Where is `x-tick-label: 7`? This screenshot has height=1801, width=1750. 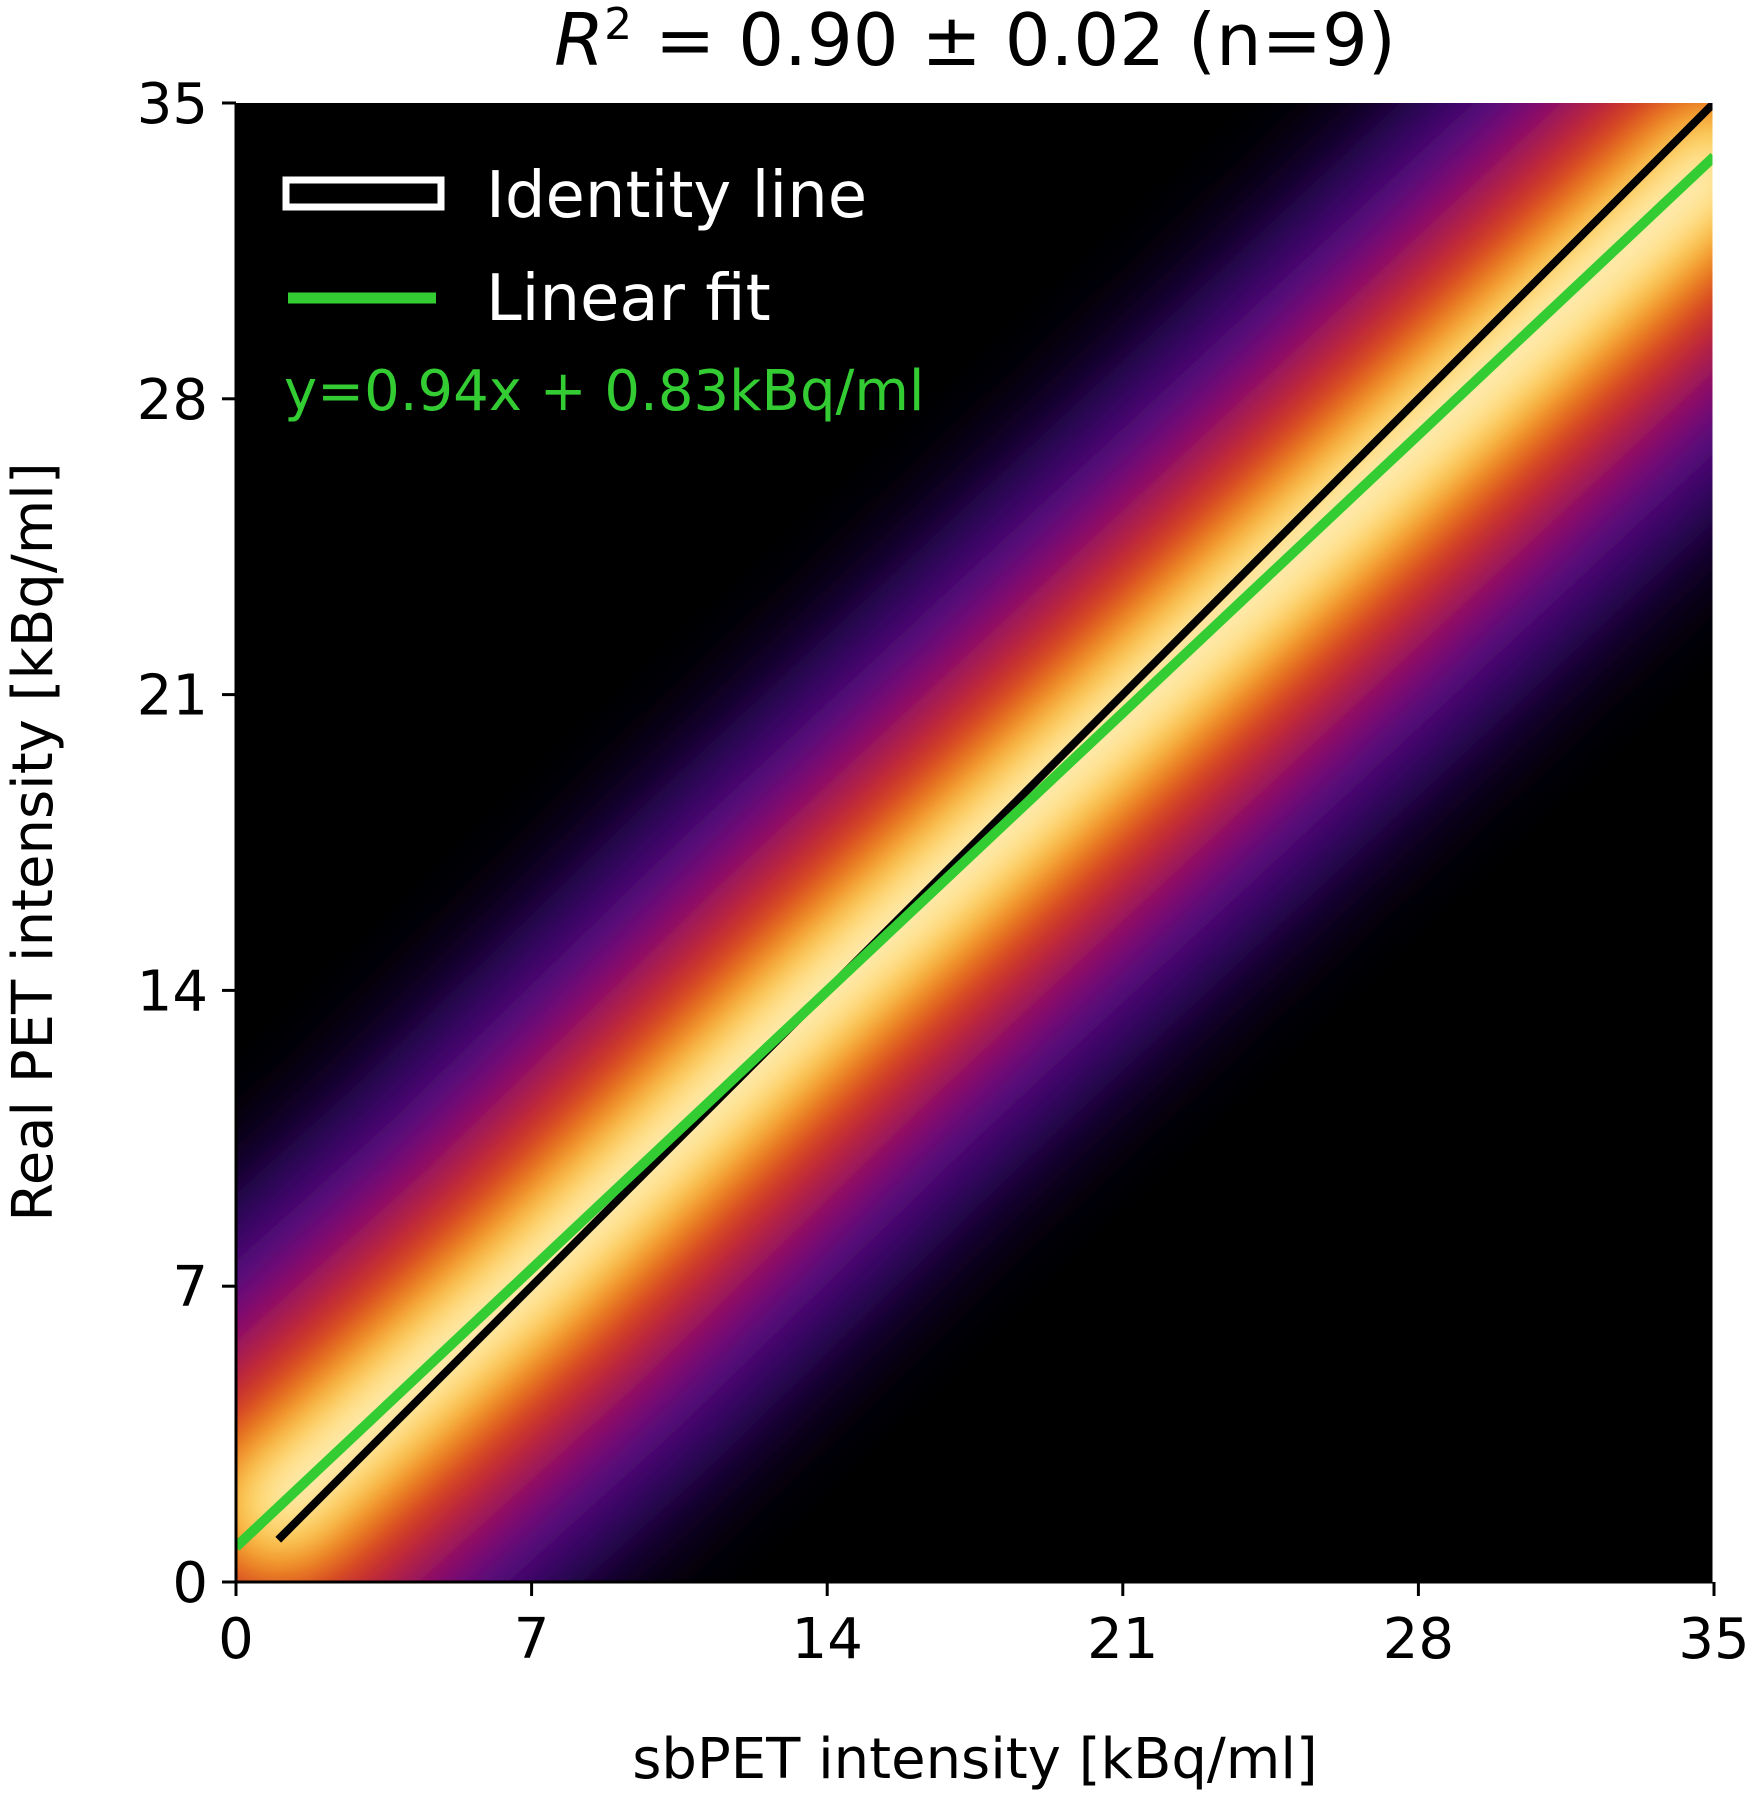
x-tick-label: 7 is located at coordinates (532, 1639).